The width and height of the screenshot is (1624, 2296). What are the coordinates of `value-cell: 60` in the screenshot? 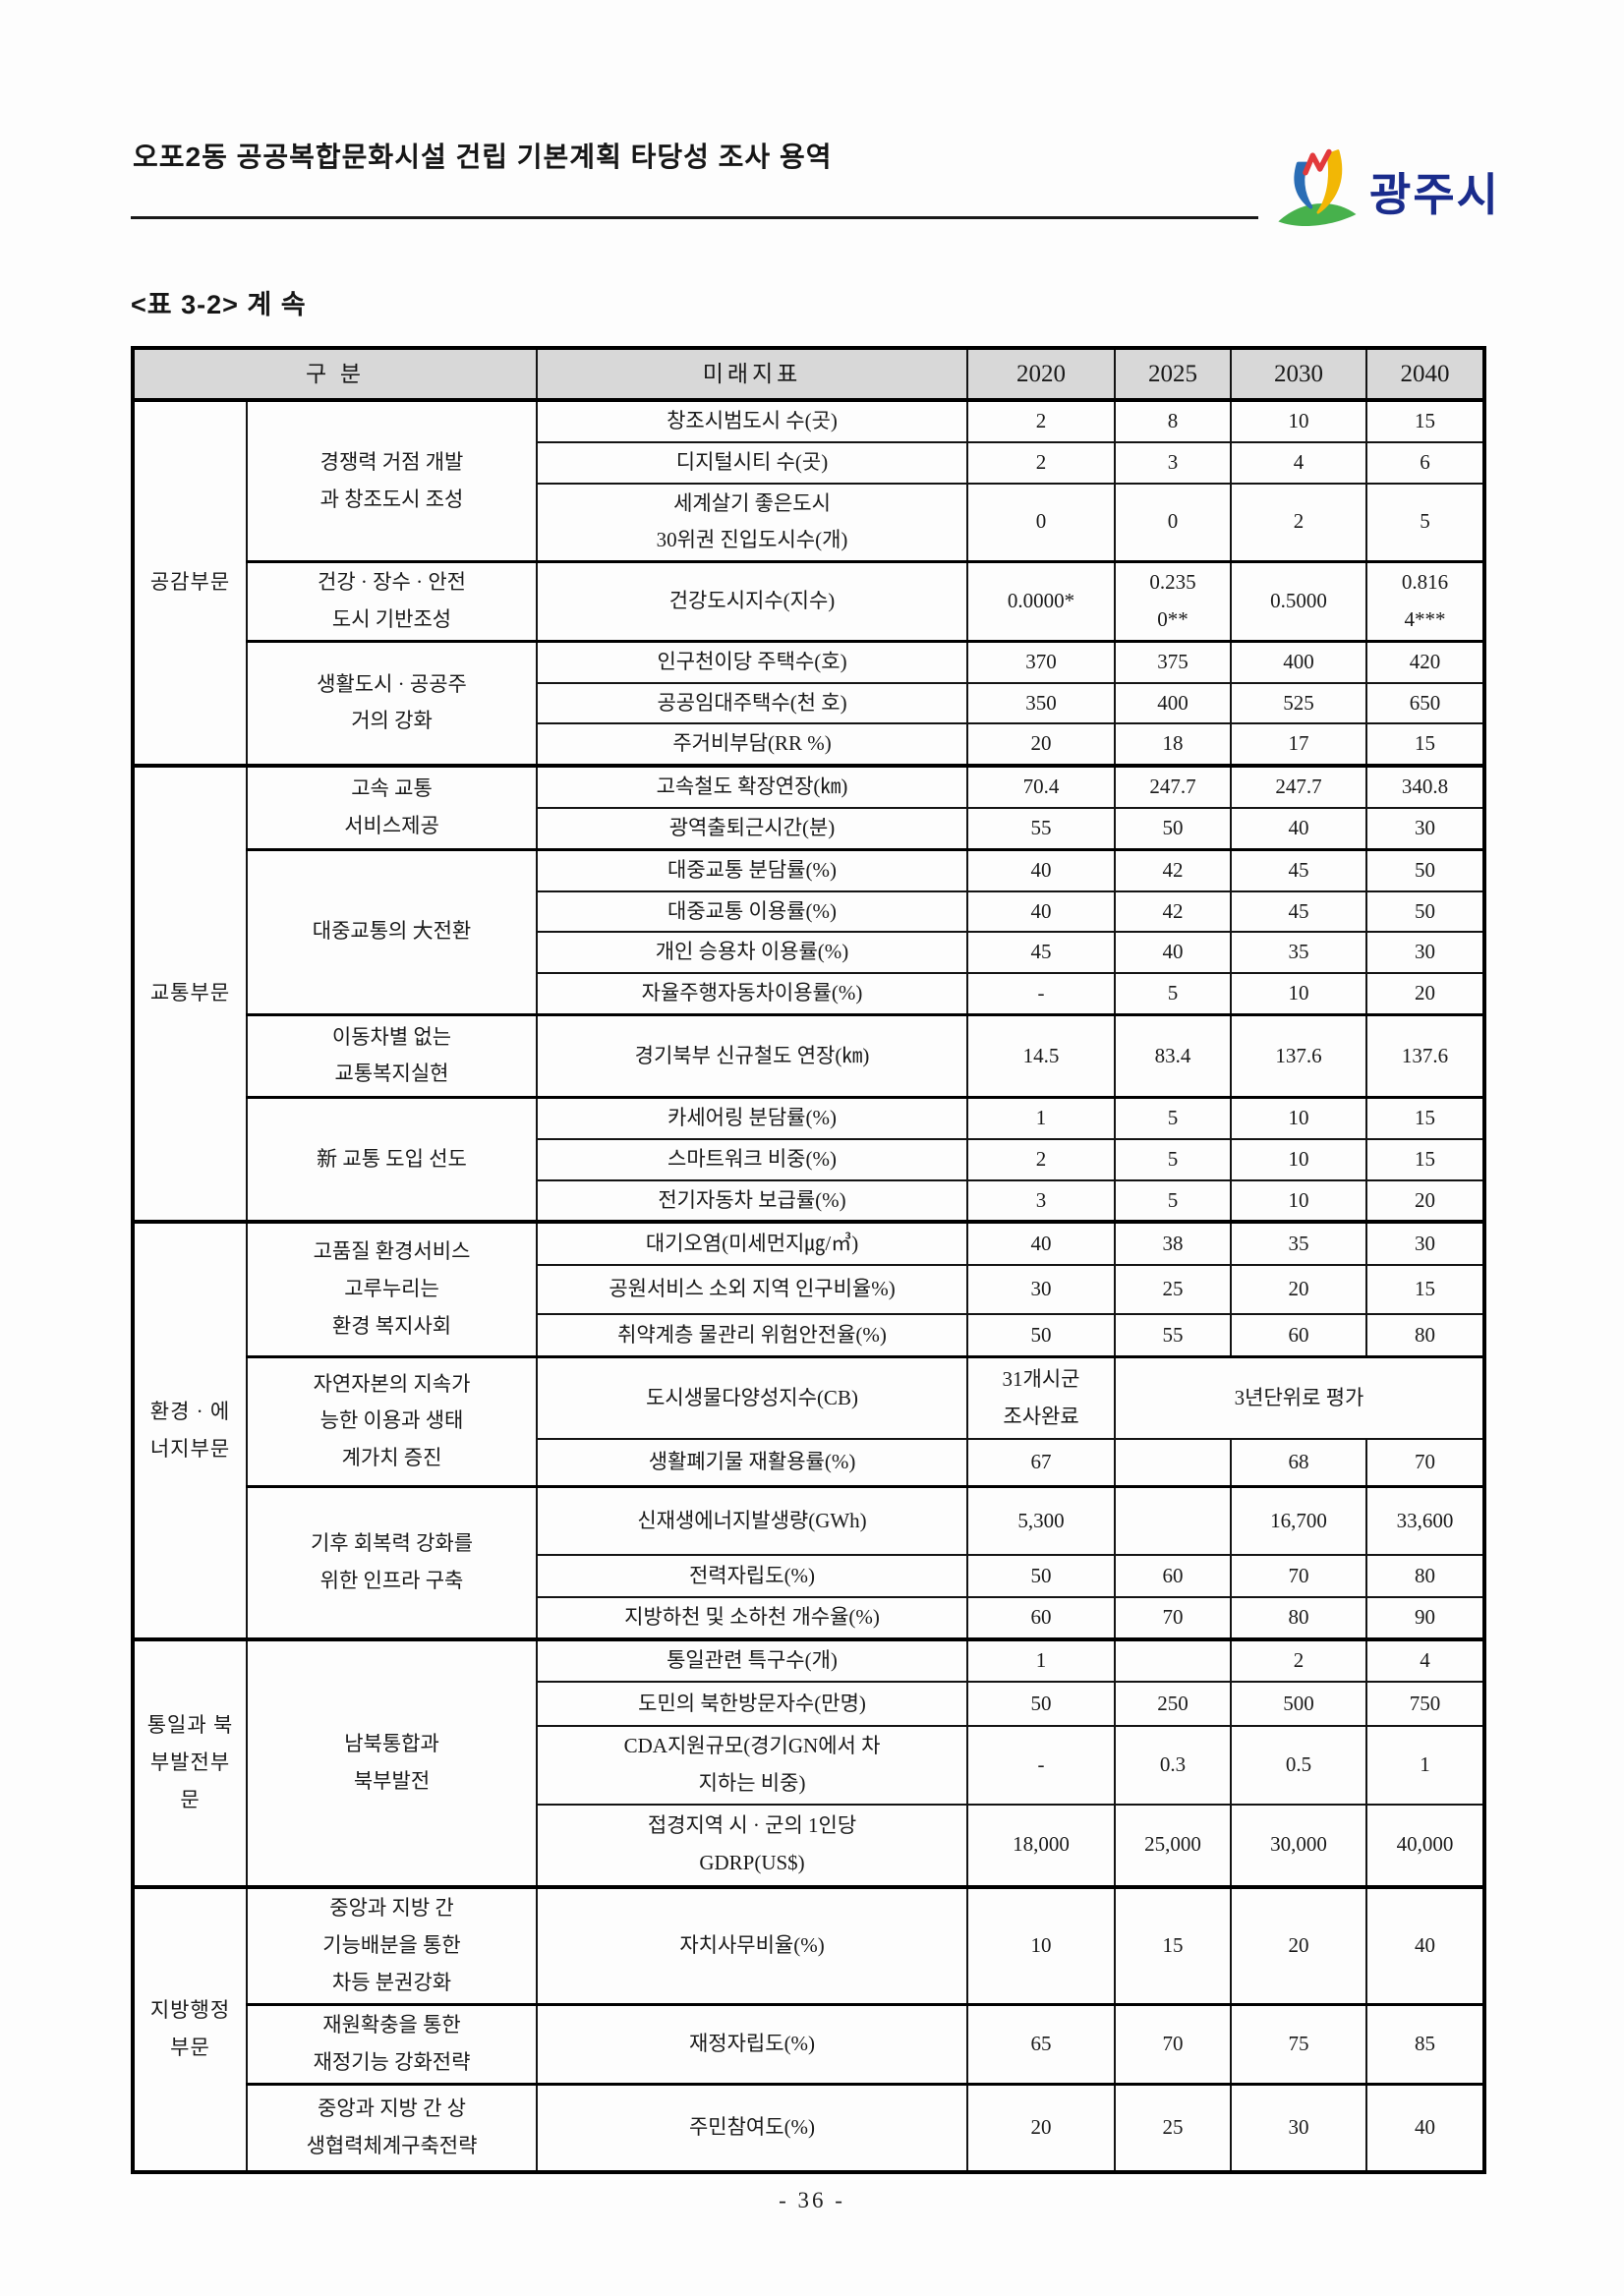 It's located at (1299, 1336).